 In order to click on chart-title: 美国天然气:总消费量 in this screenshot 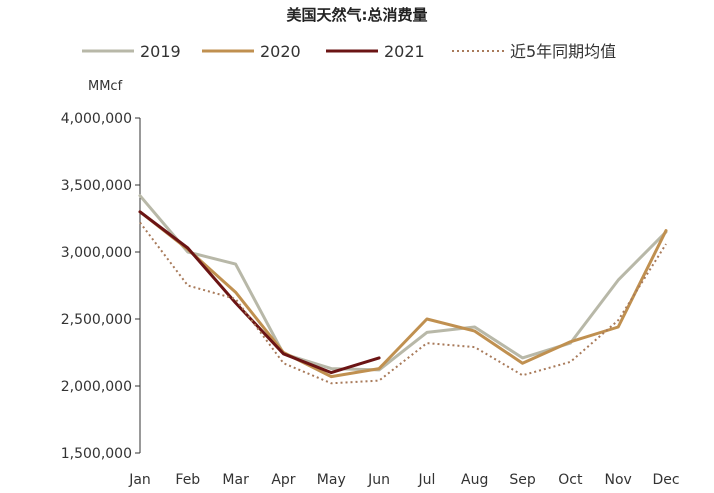, I will do `click(357, 15)`.